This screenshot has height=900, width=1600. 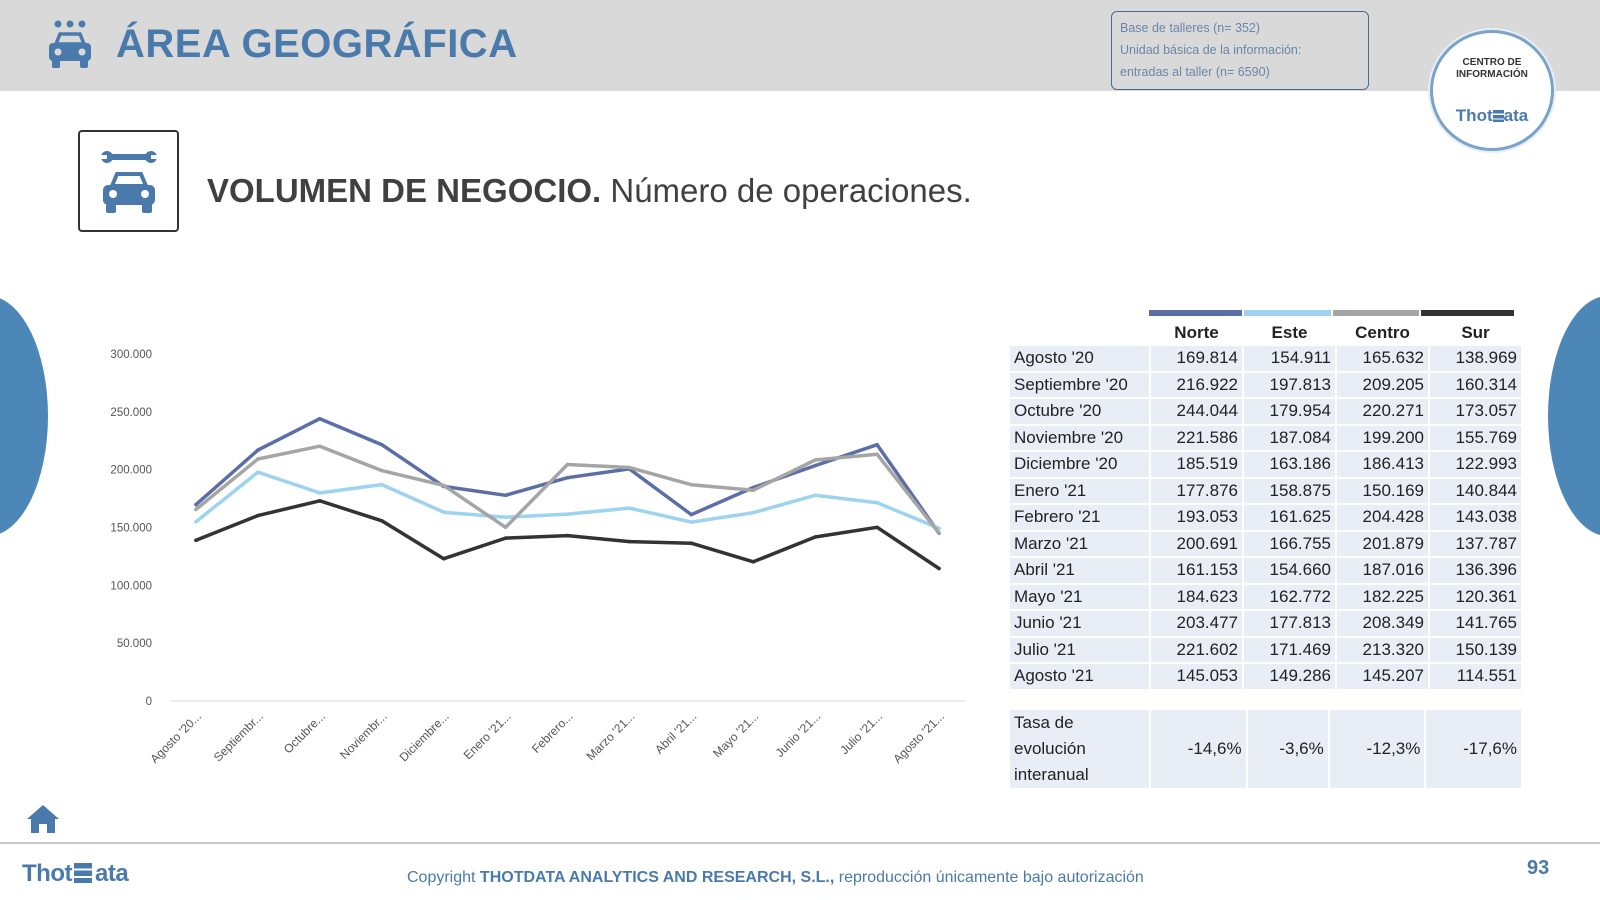 I want to click on table-cell: 171.469, so click(x=1289, y=649).